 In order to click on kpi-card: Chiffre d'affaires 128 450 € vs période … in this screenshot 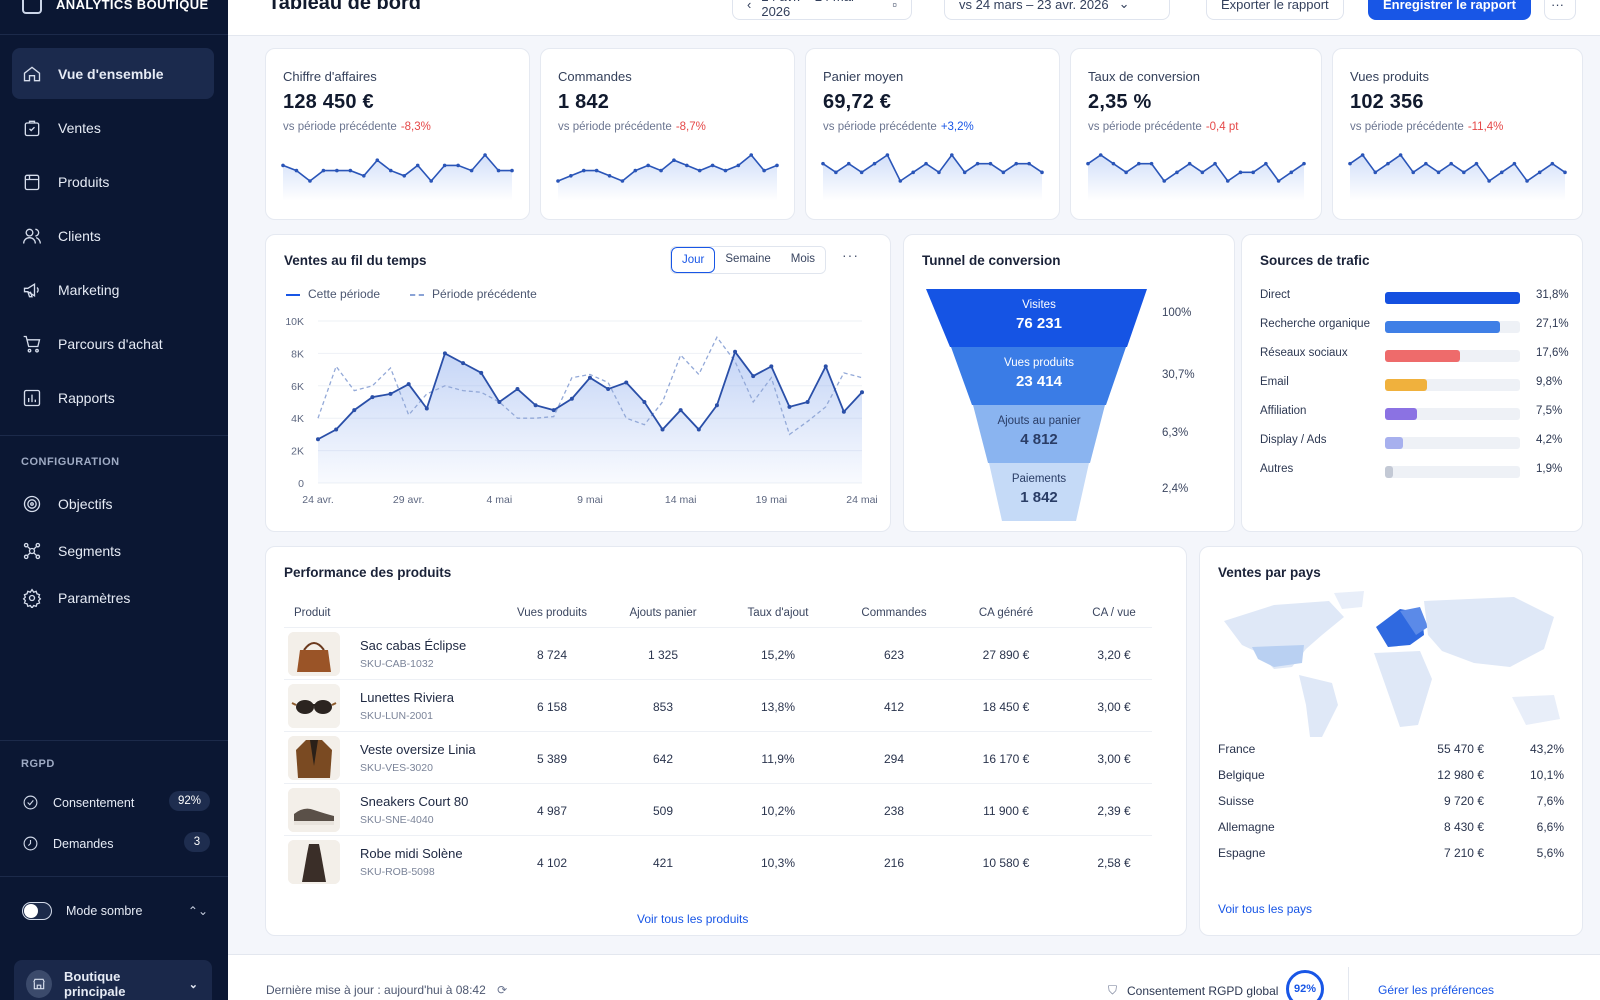, I will do `click(397, 134)`.